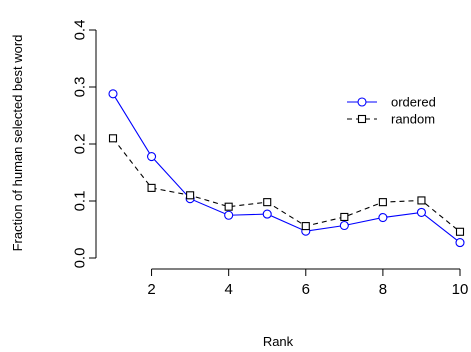  I want to click on y-tick-label: 0.2, so click(79, 144).